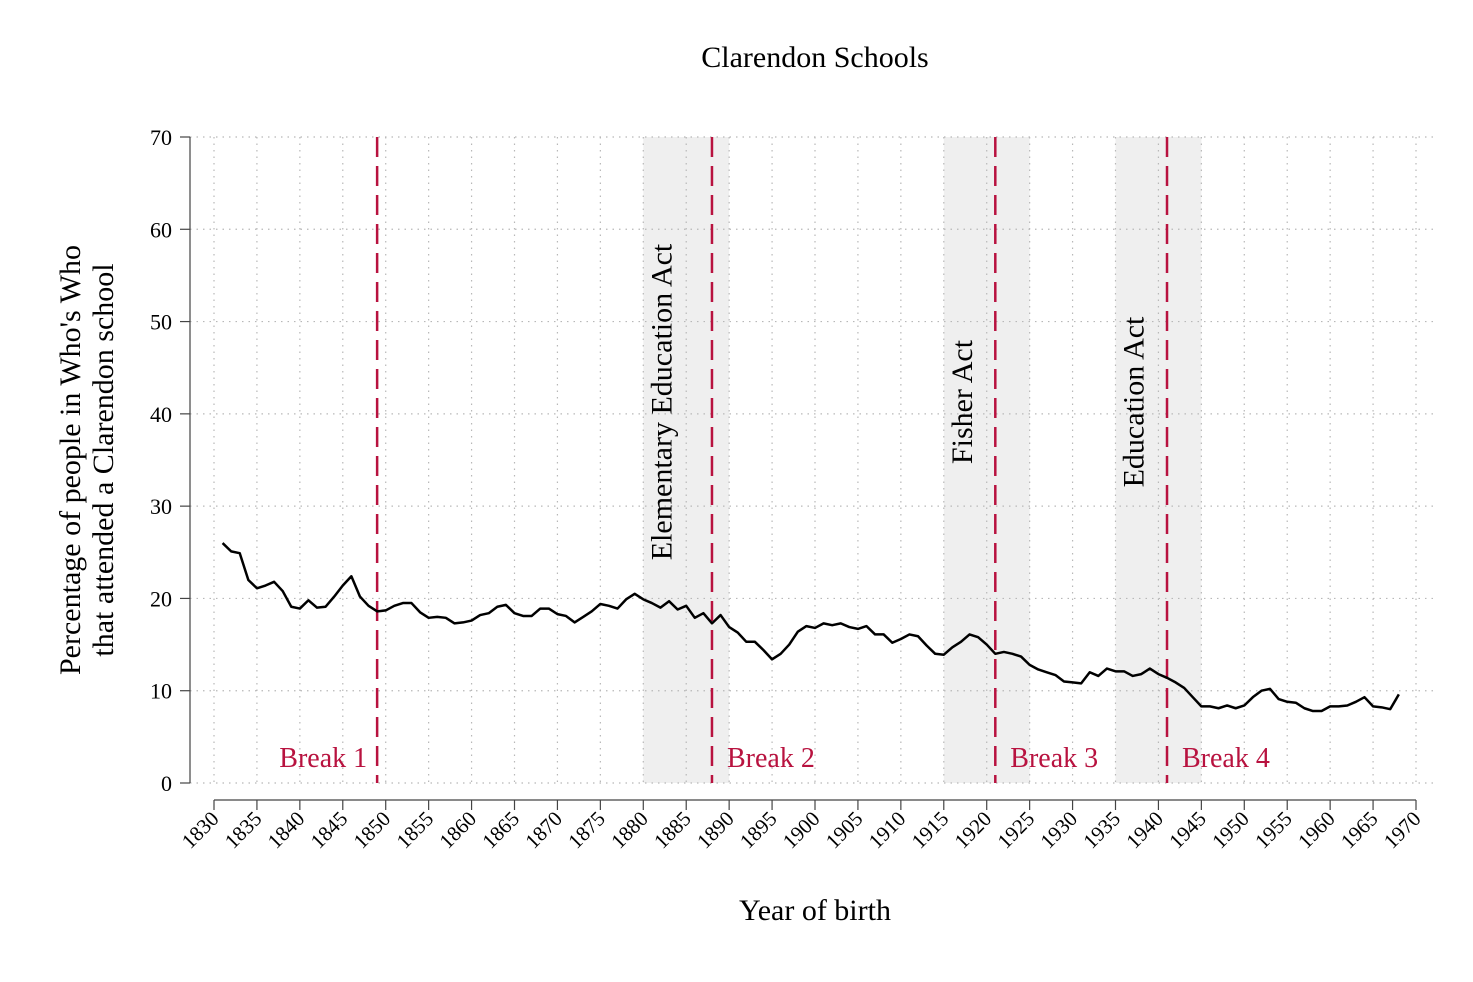 This screenshot has width=1473, height=982. What do you see at coordinates (161, 691) in the screenshot?
I see `y-tick-label: 10` at bounding box center [161, 691].